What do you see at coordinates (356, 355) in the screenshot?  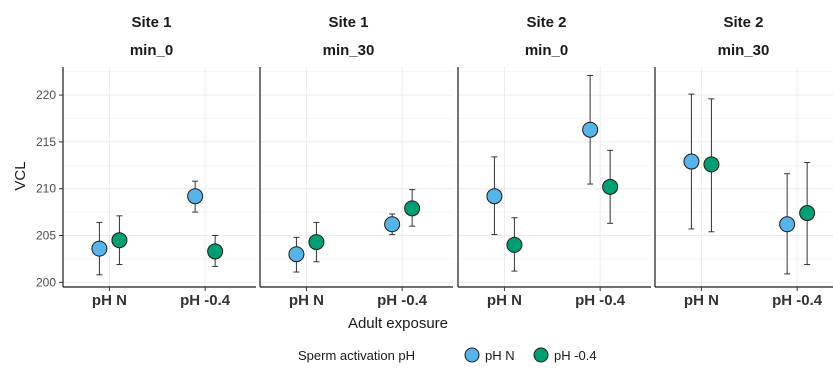 I see `legend-title: Sperm activation pH` at bounding box center [356, 355].